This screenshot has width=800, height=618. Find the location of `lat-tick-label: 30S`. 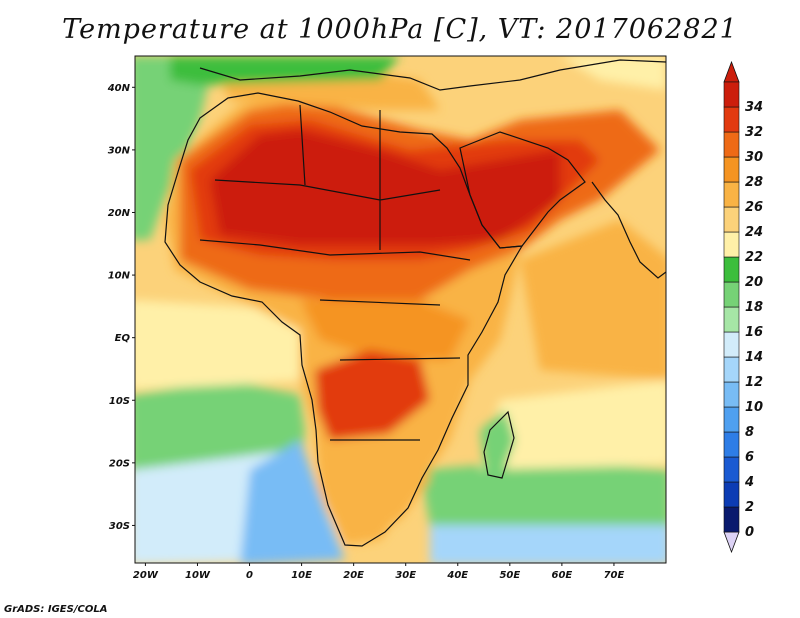

lat-tick-label: 30S is located at coordinates (119, 526).